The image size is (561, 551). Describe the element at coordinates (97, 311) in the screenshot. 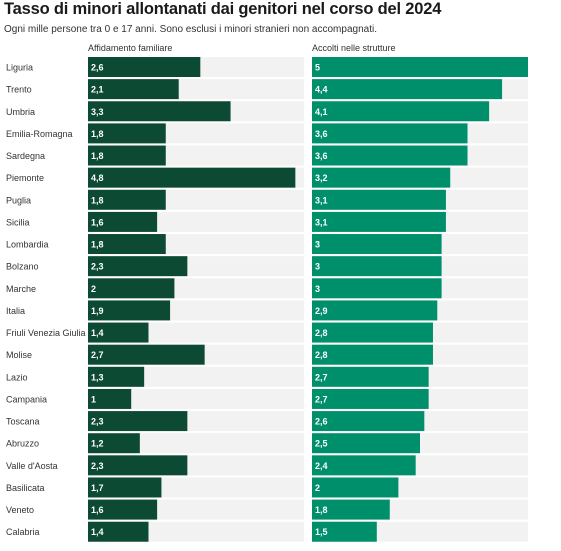

I see `value-label: 1,9` at that location.